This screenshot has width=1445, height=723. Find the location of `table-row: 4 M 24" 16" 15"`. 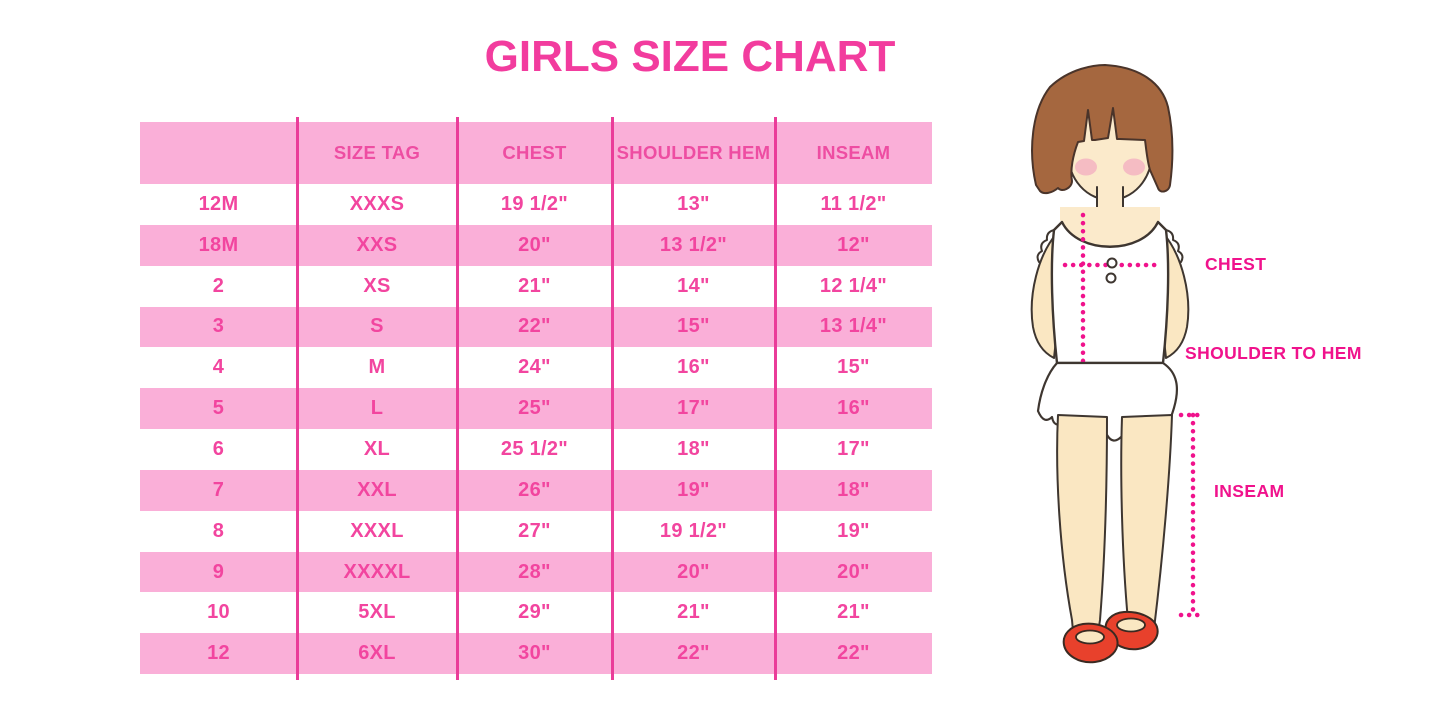

table-row: 4 M 24" 16" 15" is located at coordinates (536, 368).